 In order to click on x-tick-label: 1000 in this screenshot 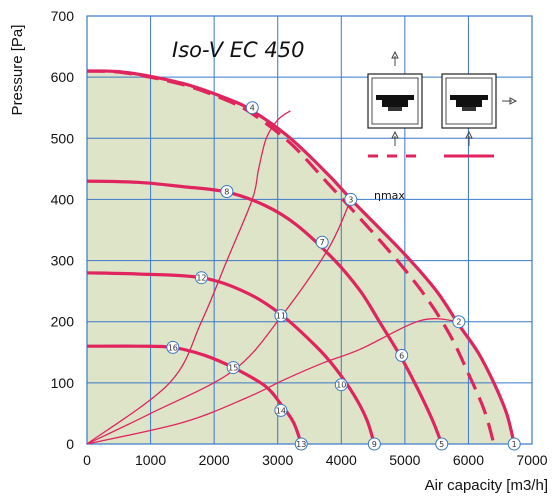, I will do `click(150, 460)`.